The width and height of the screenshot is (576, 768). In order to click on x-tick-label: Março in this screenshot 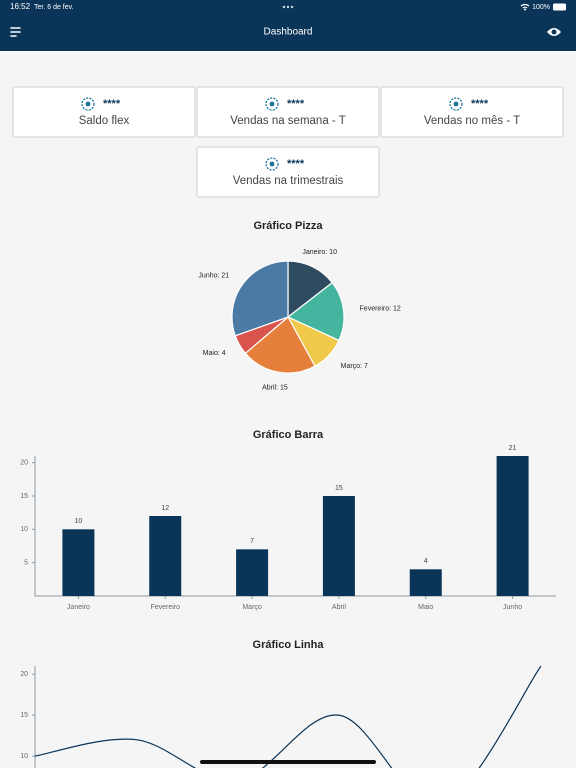, I will do `click(252, 607)`.